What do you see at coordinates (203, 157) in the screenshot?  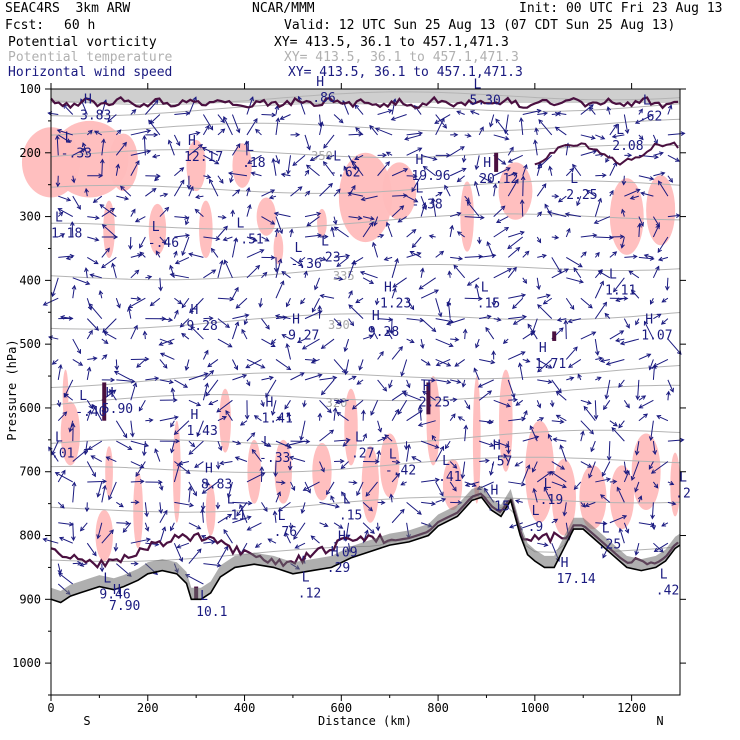 I see `extremum-value: 12.17` at bounding box center [203, 157].